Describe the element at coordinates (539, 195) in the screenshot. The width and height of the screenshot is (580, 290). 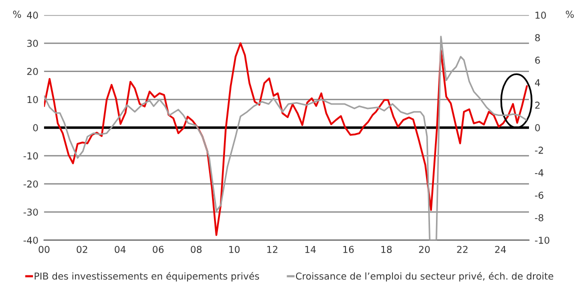
I see `y2-tick-label: -6` at that location.